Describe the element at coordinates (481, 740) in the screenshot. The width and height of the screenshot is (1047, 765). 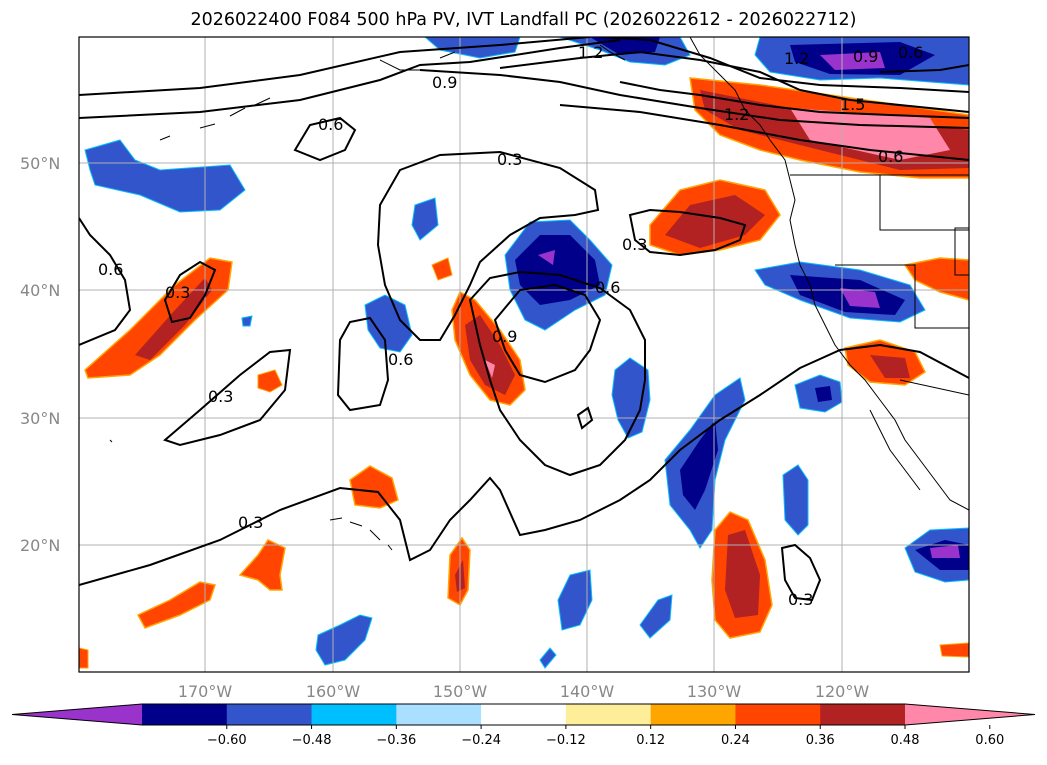
I see `colorbar-tick-label: −0.24` at that location.